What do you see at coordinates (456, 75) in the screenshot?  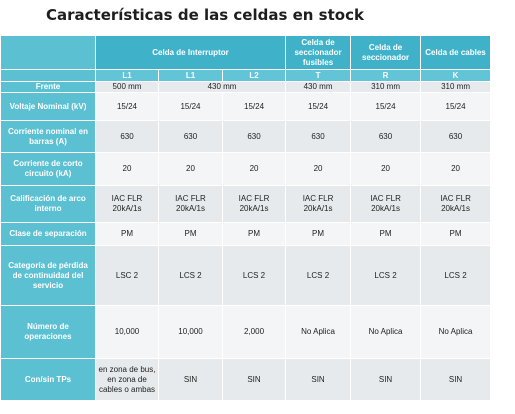 I see `code: K` at bounding box center [456, 75].